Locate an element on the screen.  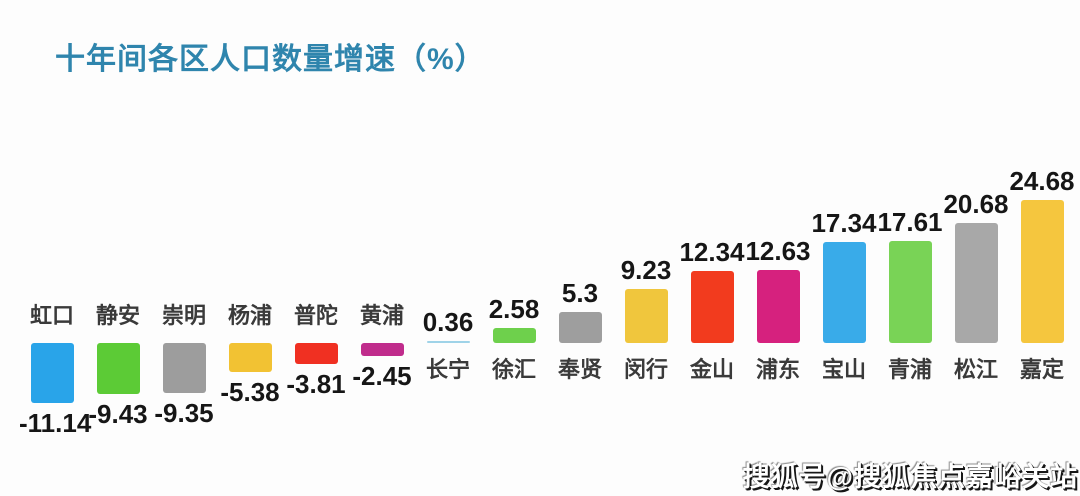
bar-value-label: 0.36 is located at coordinates (448, 322).